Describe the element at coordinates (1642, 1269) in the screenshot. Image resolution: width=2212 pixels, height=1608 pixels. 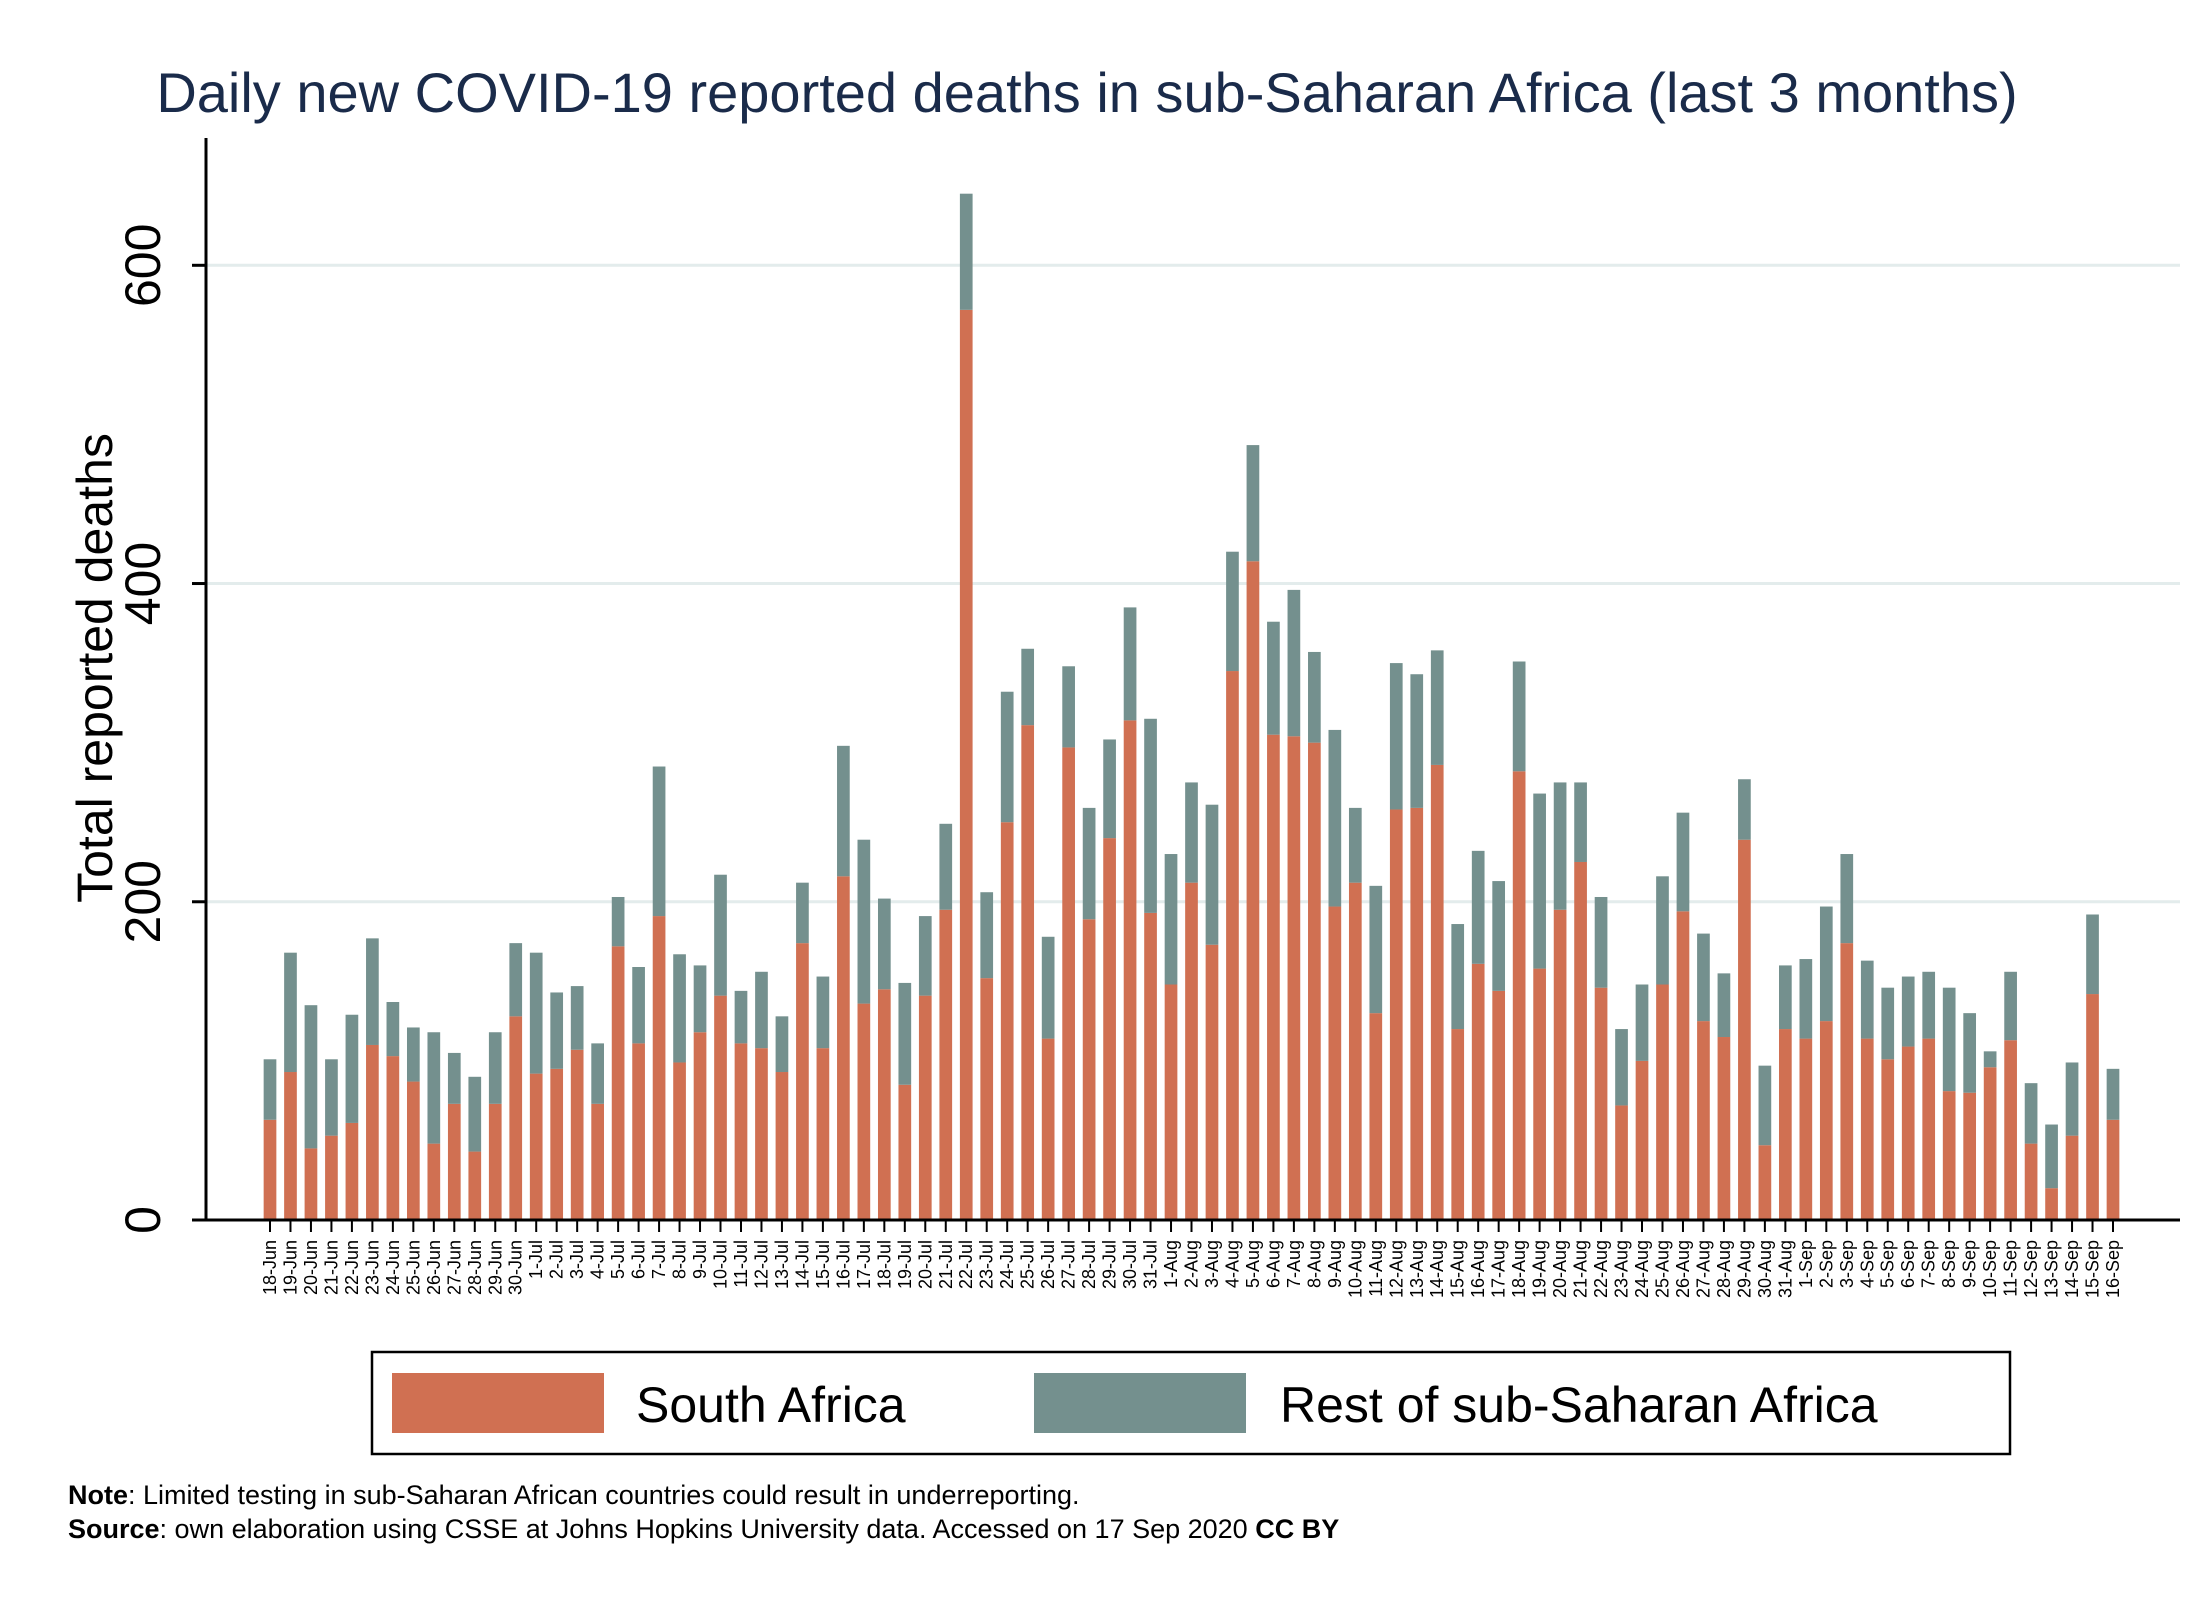
I see `x-tick-label: 24-Aug` at that location.